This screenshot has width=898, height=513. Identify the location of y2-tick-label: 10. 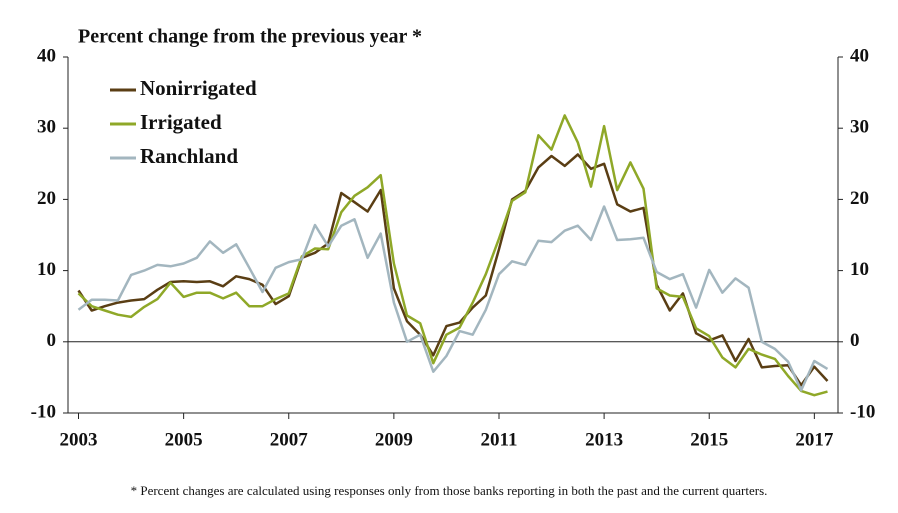
(859, 269).